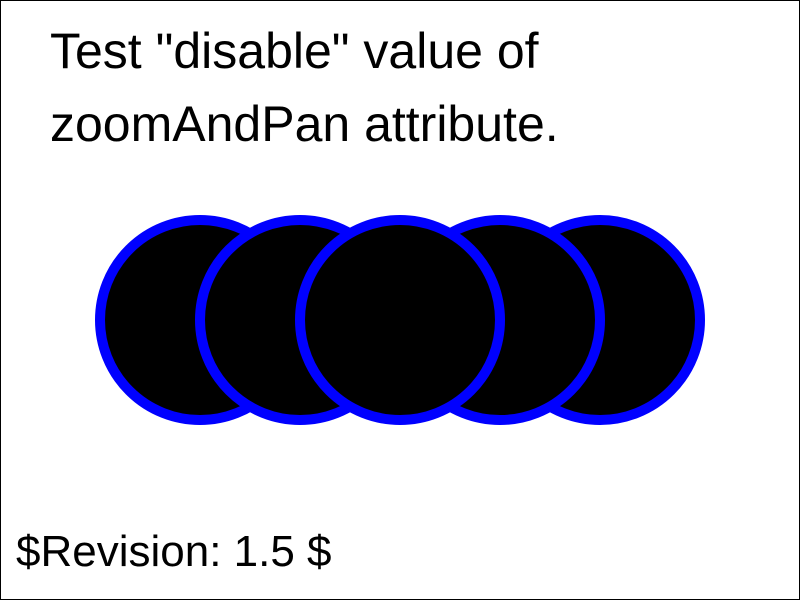 The height and width of the screenshot is (600, 800). I want to click on title-line-2: zoomAndPan attribute., so click(304, 124).